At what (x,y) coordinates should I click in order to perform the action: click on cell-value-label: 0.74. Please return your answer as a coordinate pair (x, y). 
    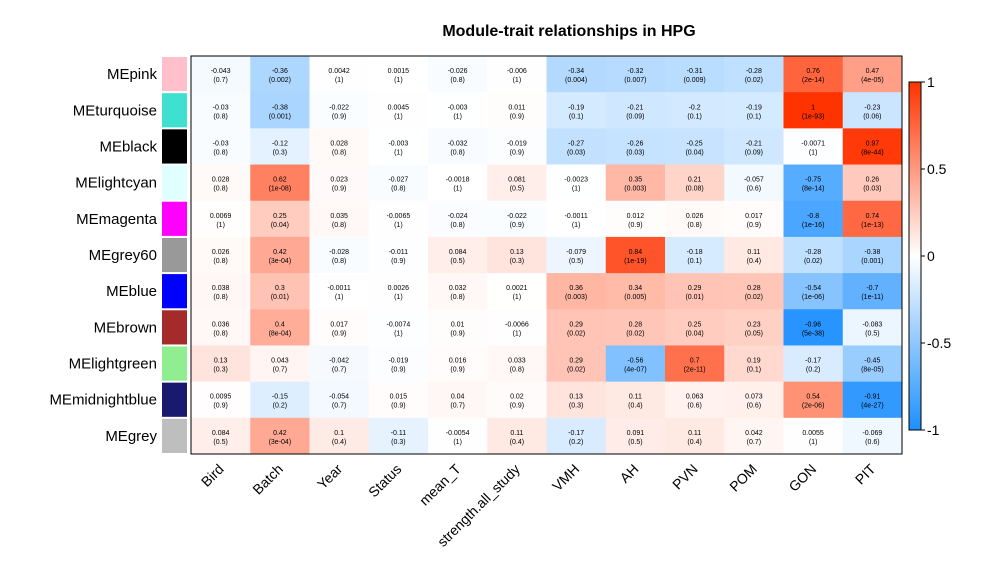
    Looking at the image, I should click on (873, 216).